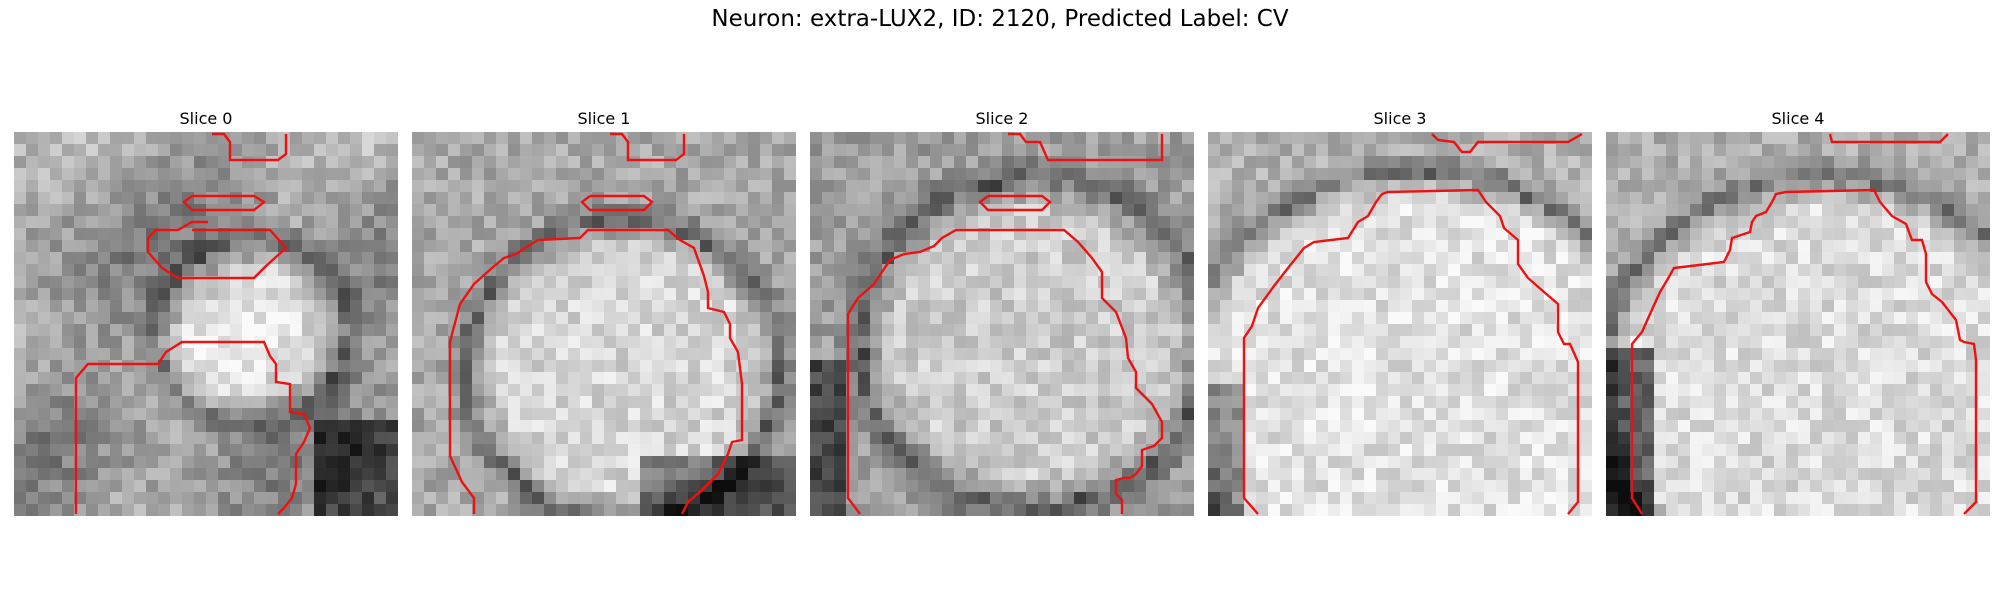 This screenshot has width=2000, height=600. I want to click on slice-panel-4: Slice 4, so click(1798, 312).